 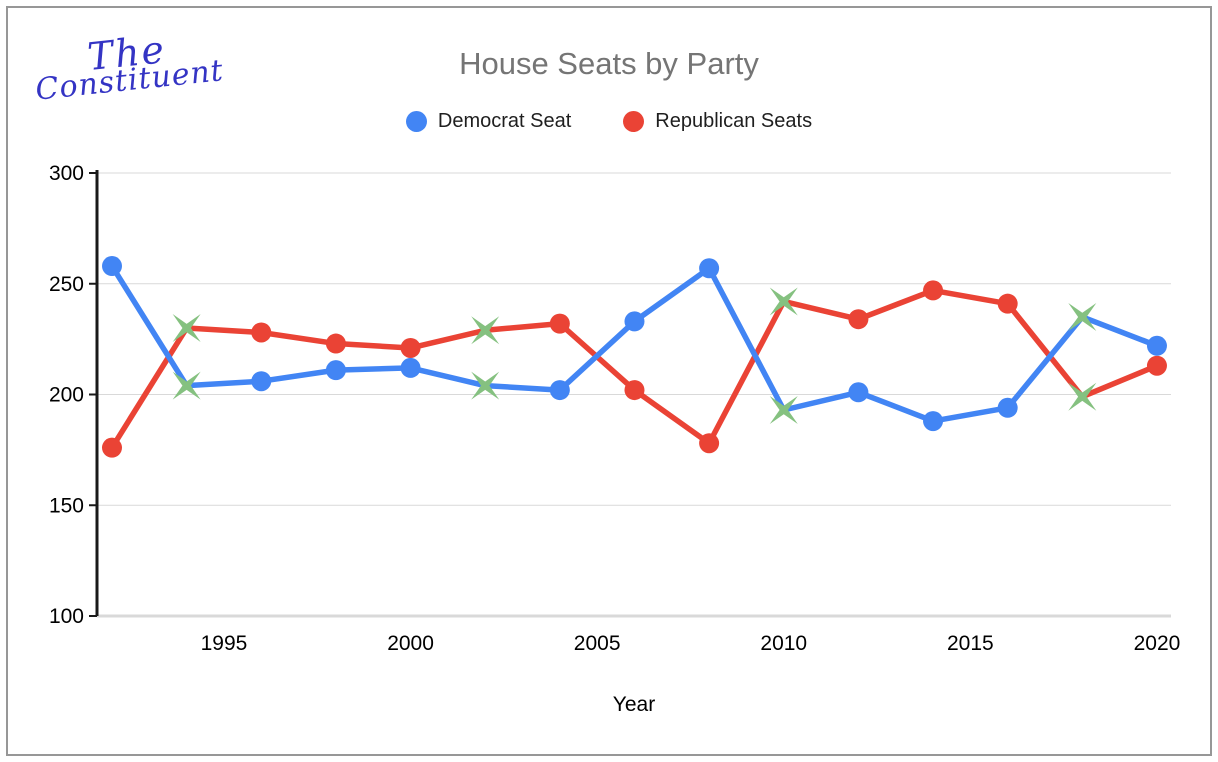 What do you see at coordinates (609, 63) in the screenshot?
I see `chart-title: House Seats by Party` at bounding box center [609, 63].